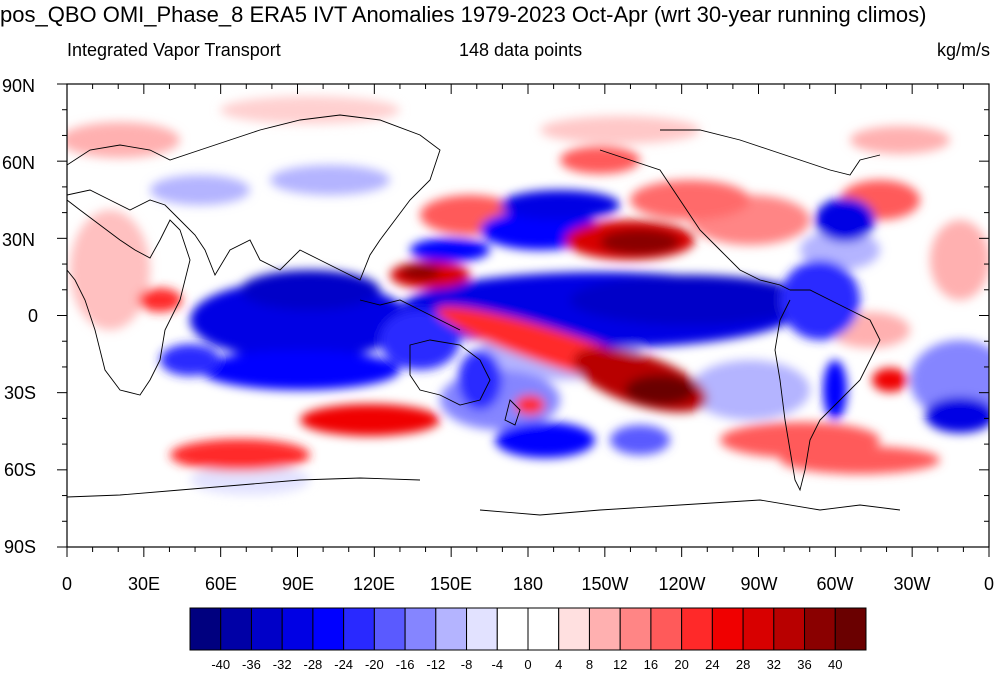 The image size is (1006, 676). I want to click on y-tick-label: 0, so click(33, 316).